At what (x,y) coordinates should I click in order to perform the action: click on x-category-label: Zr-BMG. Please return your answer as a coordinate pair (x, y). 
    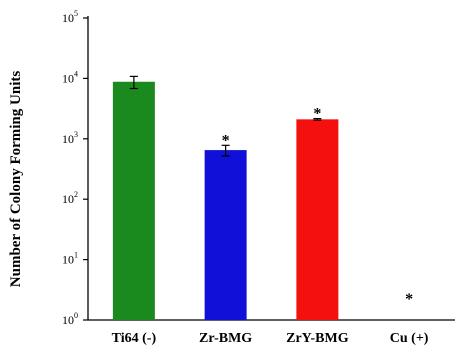
    Looking at the image, I should click on (225, 338).